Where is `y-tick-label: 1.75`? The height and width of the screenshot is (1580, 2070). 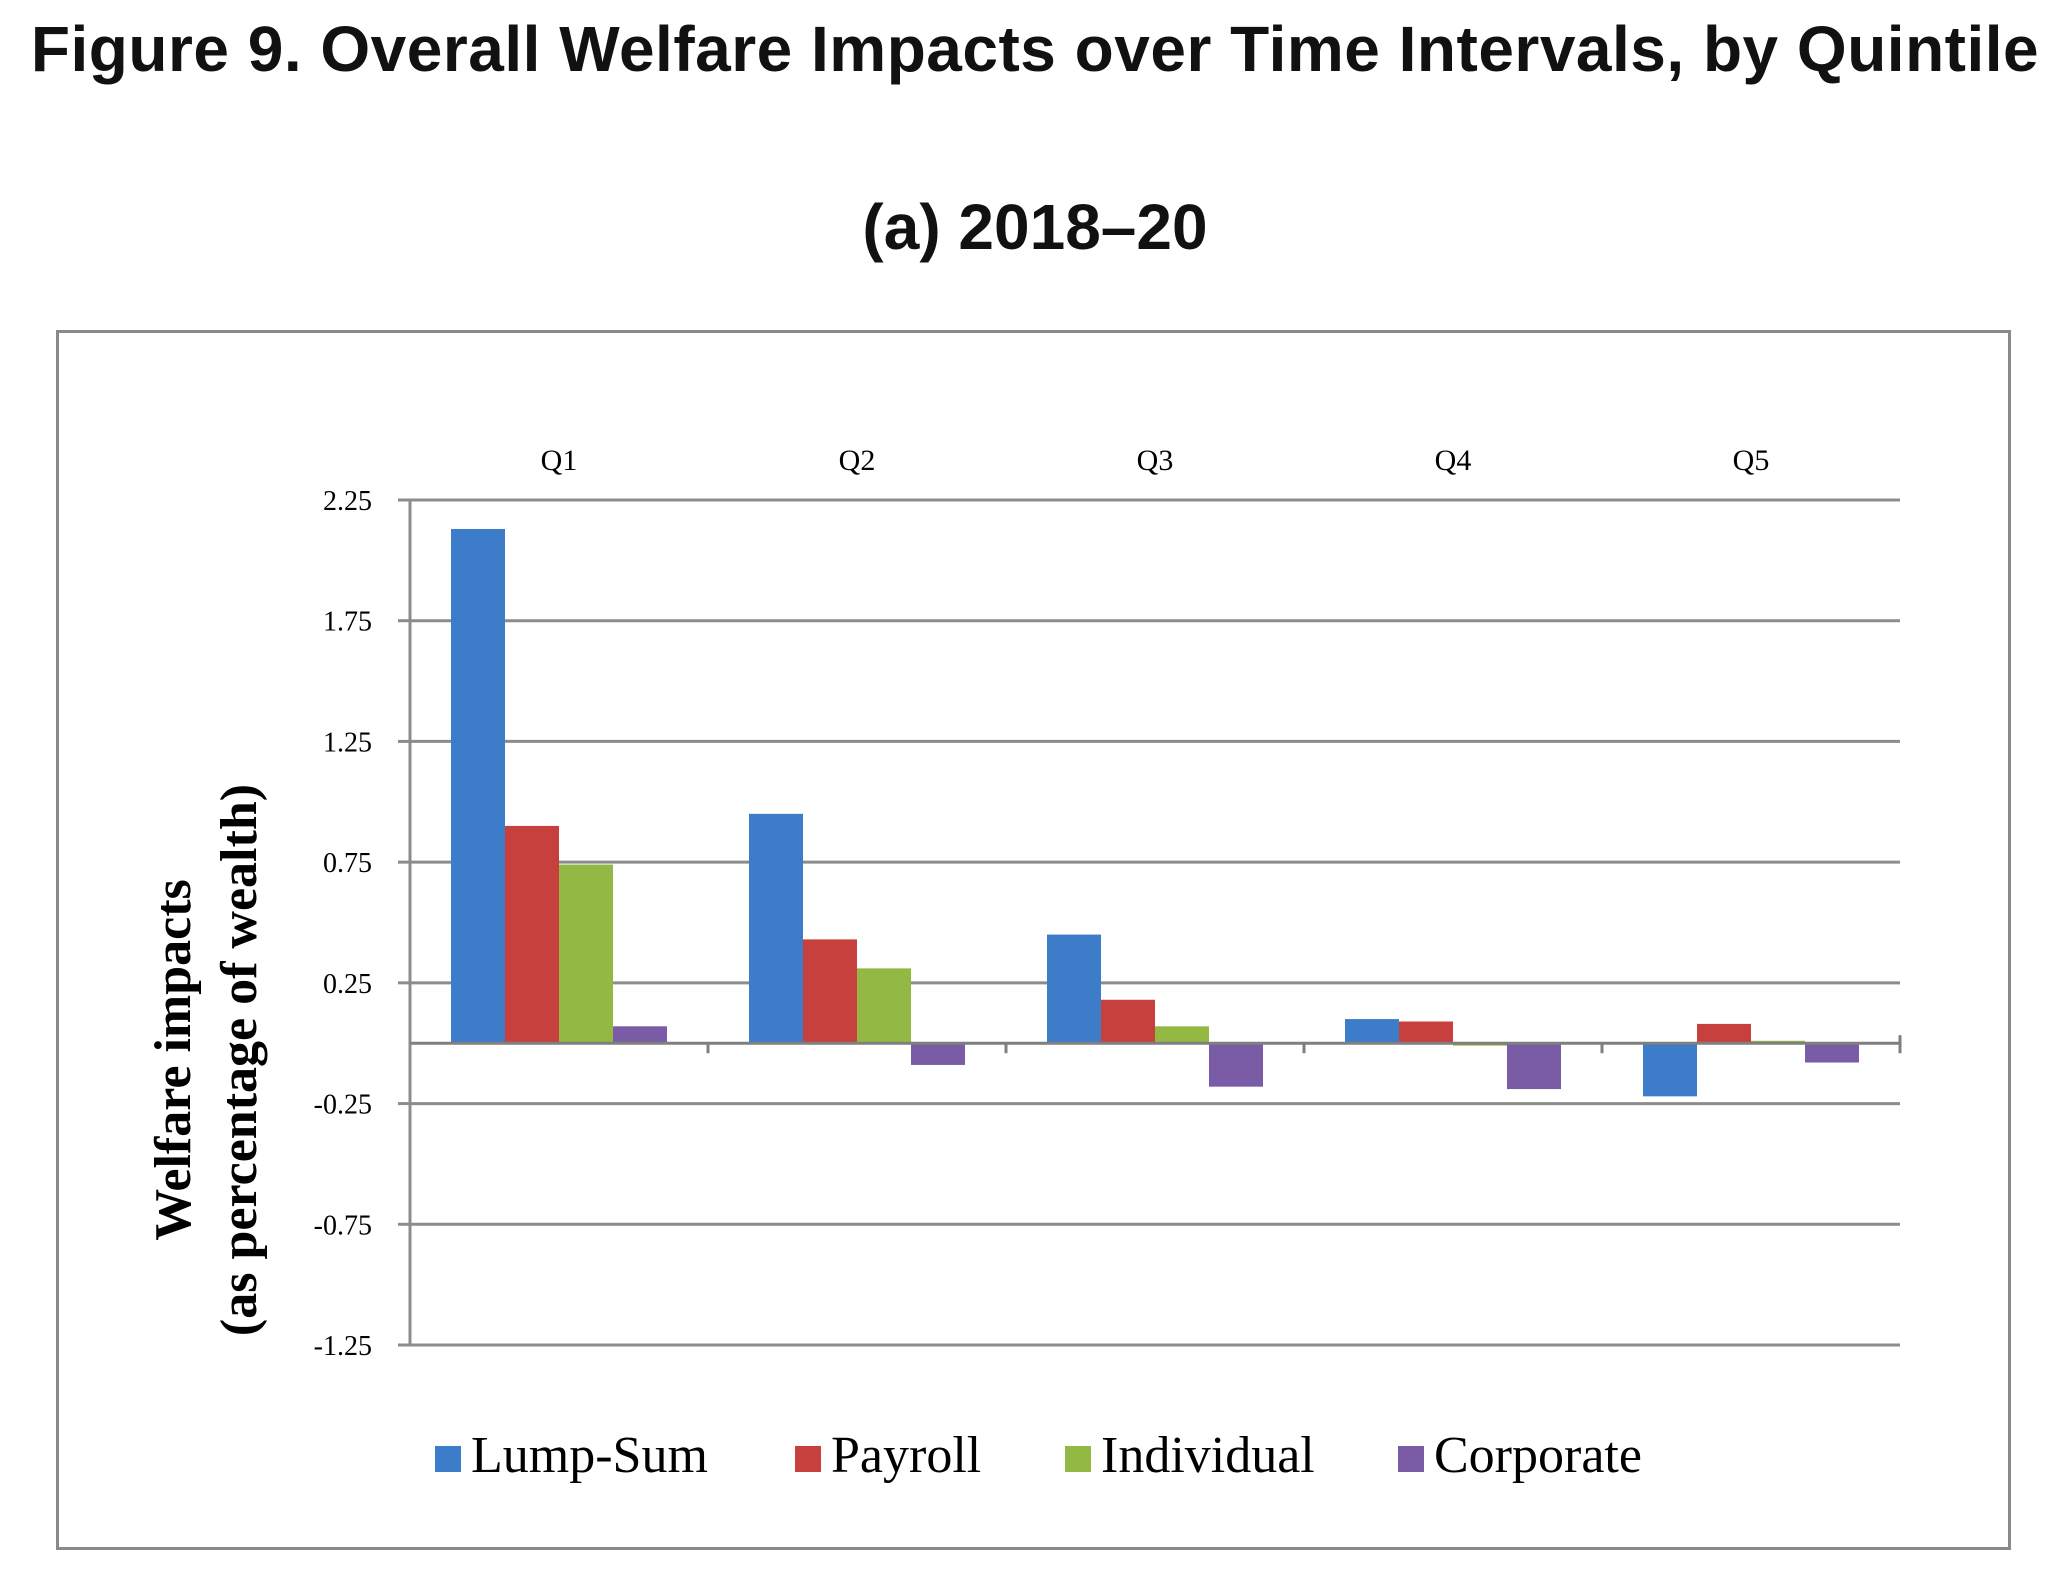 y-tick-label: 1.75 is located at coordinates (347, 622).